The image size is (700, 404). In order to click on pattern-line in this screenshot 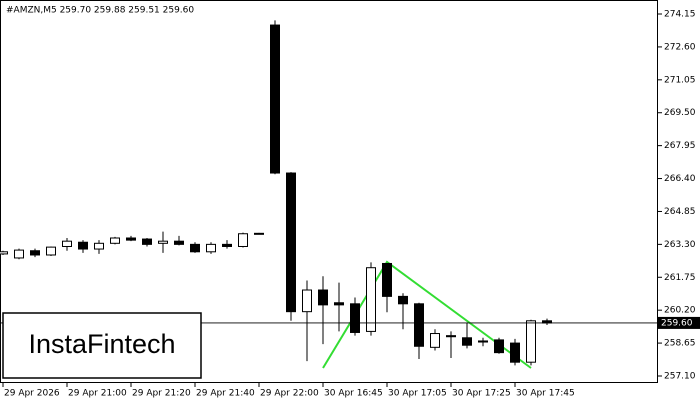, I will do `click(427, 314)`.